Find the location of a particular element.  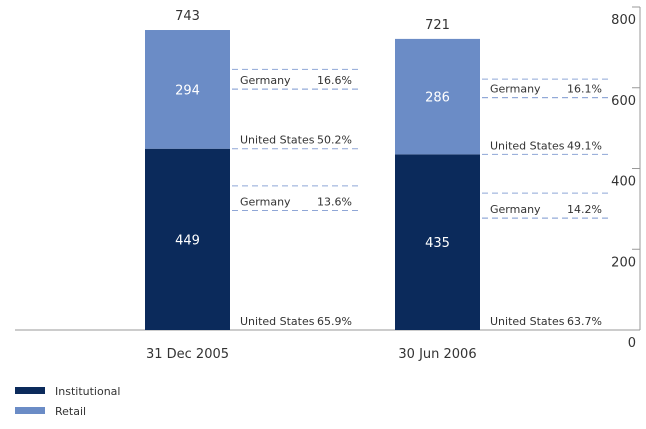

bar-value-label: 286 is located at coordinates (437, 98).